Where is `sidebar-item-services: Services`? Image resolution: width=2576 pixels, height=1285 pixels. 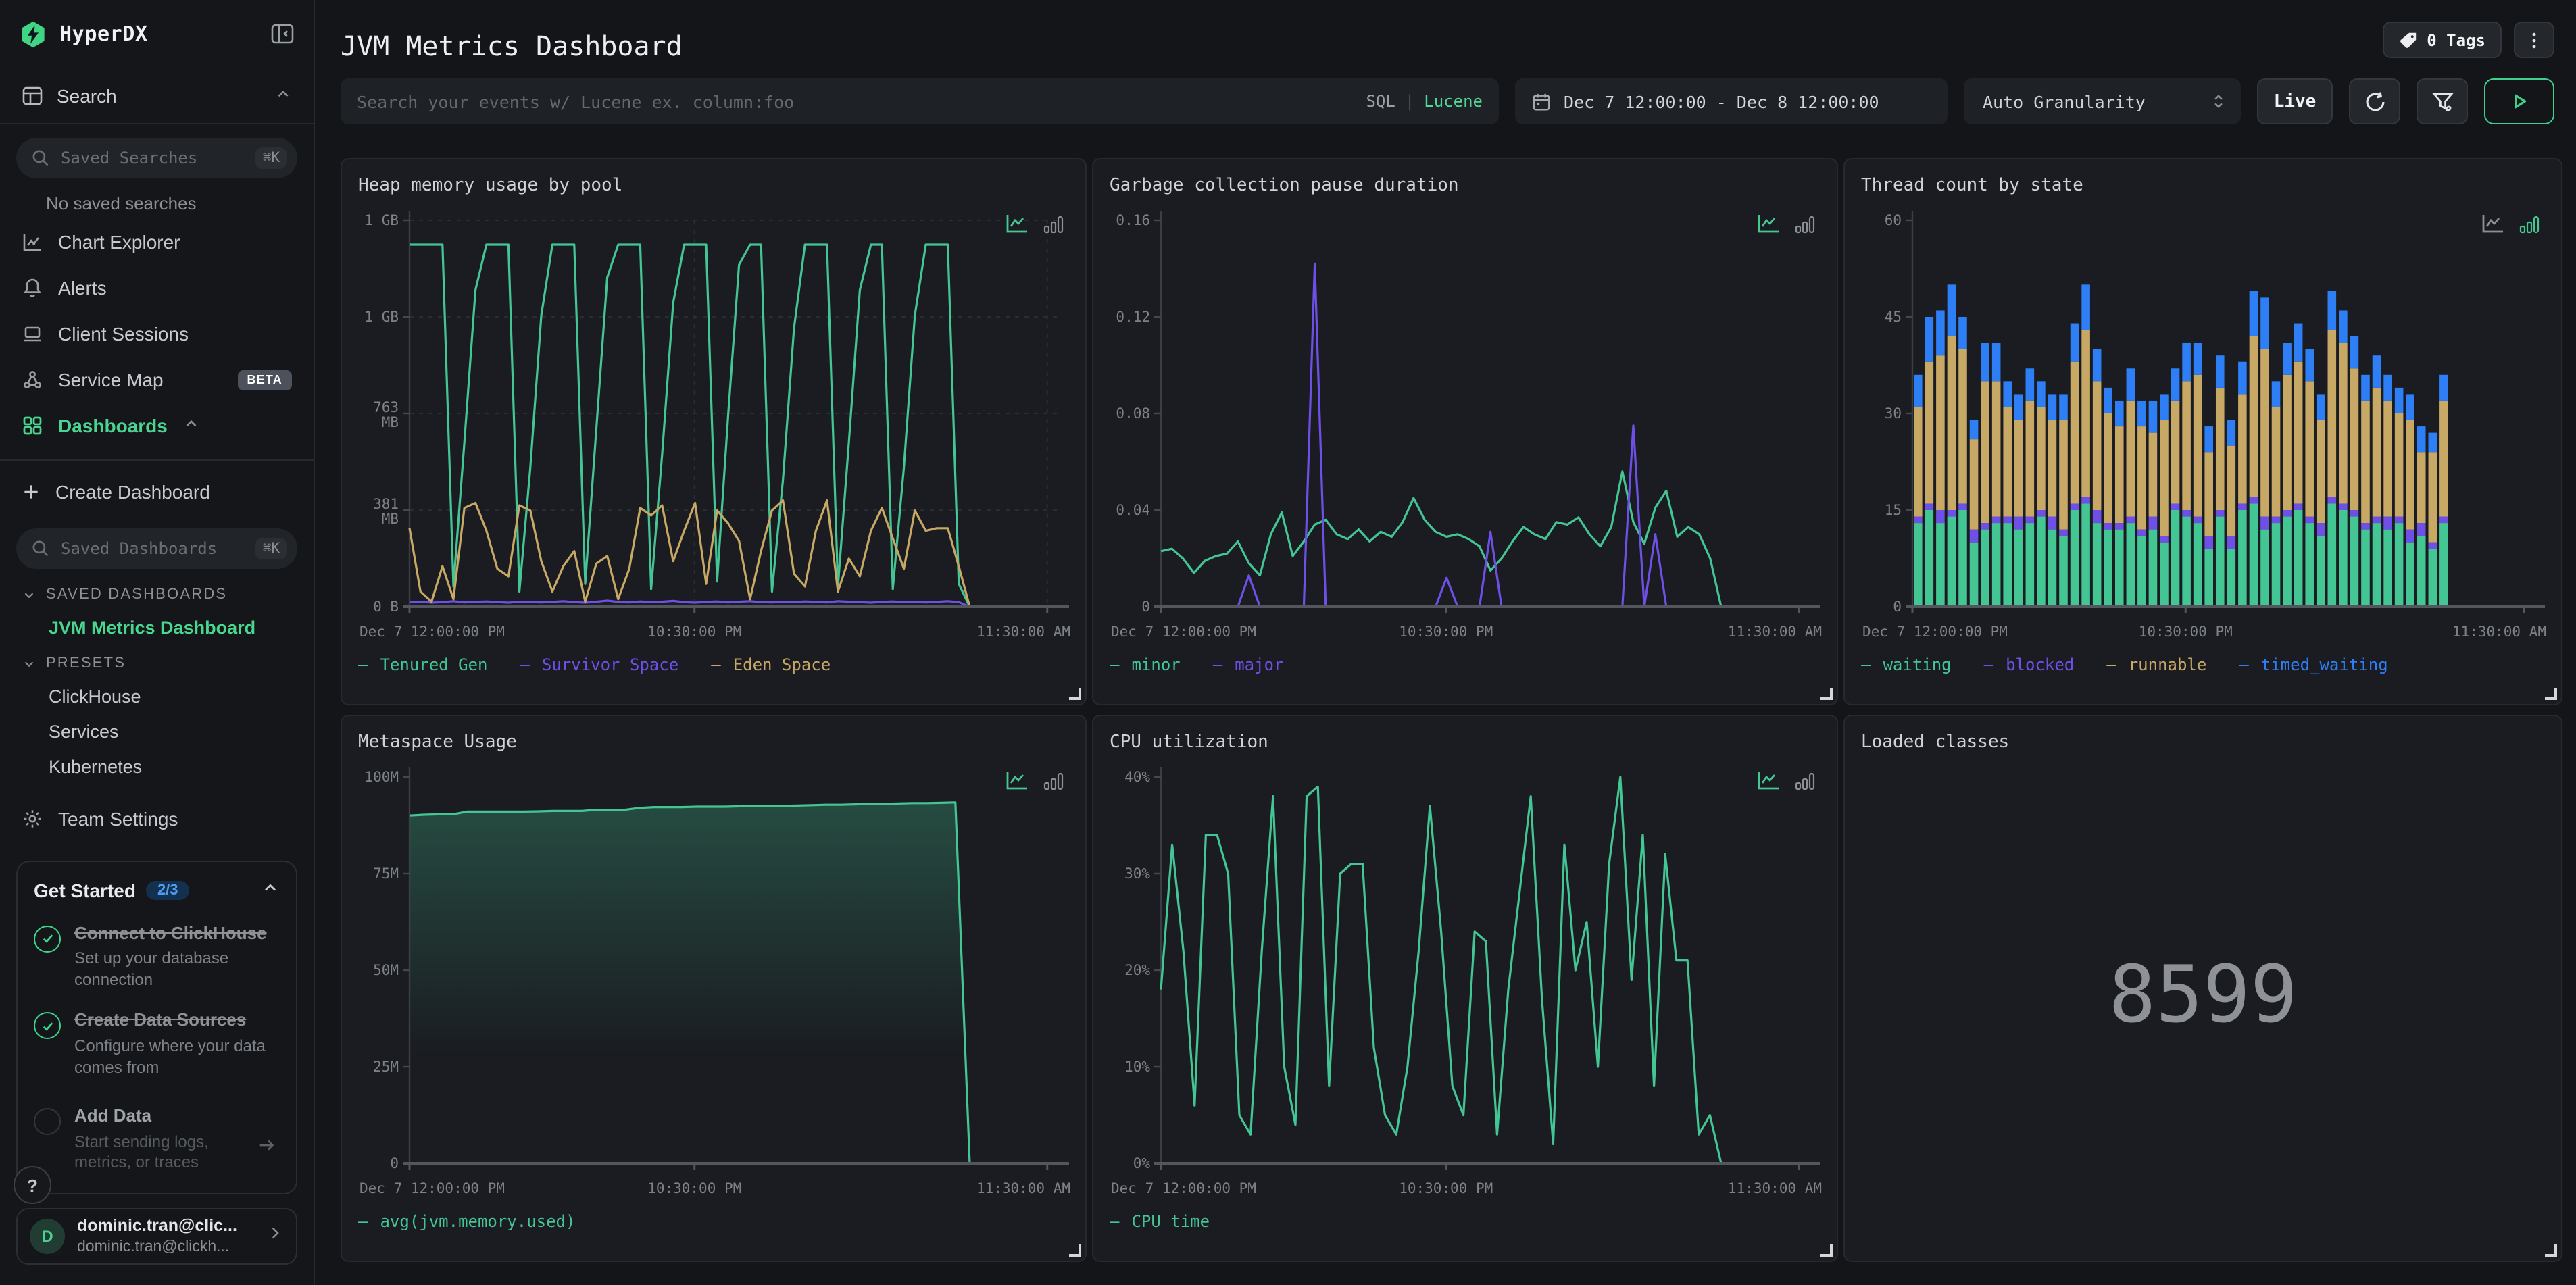
sidebar-item-services: Services is located at coordinates (84, 732).